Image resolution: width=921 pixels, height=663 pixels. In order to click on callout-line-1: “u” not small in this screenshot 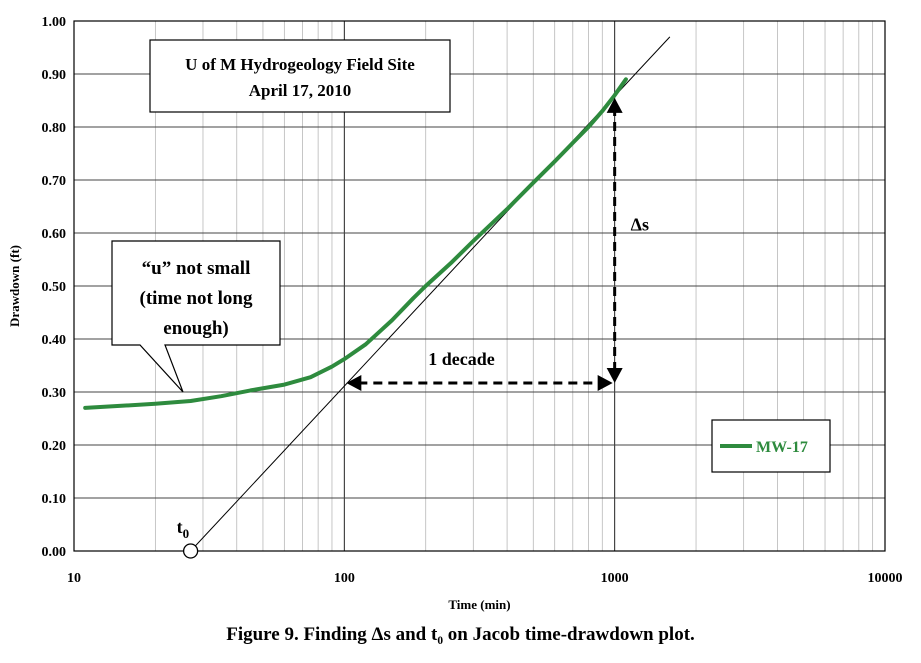, I will do `click(196, 268)`.